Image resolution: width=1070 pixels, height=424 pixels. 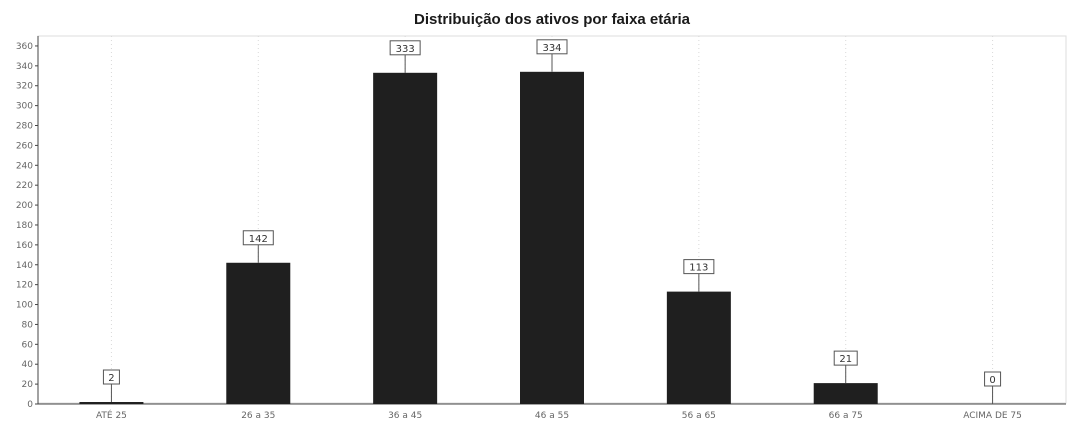 I want to click on data-label: 333, so click(x=405, y=49).